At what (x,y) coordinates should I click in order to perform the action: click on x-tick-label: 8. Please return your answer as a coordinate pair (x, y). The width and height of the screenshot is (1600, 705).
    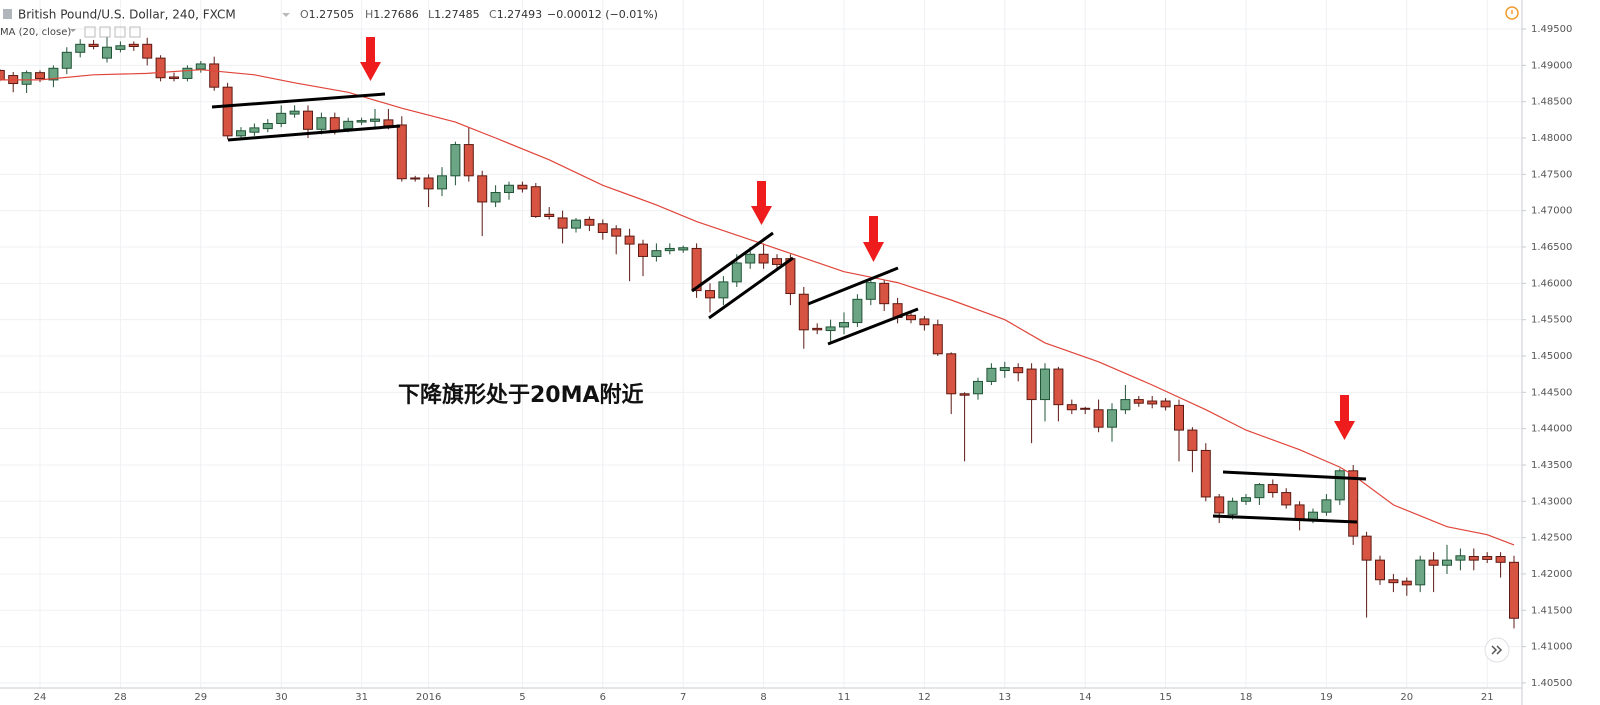
    Looking at the image, I should click on (763, 697).